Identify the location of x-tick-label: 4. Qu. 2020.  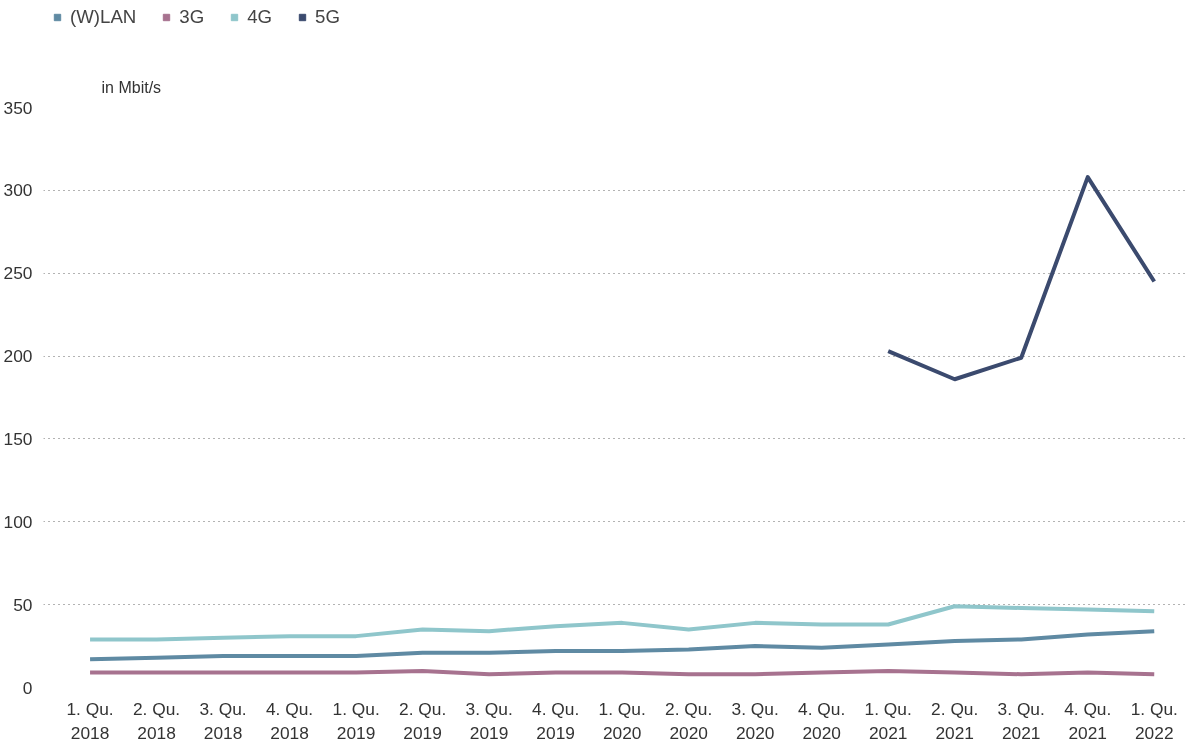
(822, 720).